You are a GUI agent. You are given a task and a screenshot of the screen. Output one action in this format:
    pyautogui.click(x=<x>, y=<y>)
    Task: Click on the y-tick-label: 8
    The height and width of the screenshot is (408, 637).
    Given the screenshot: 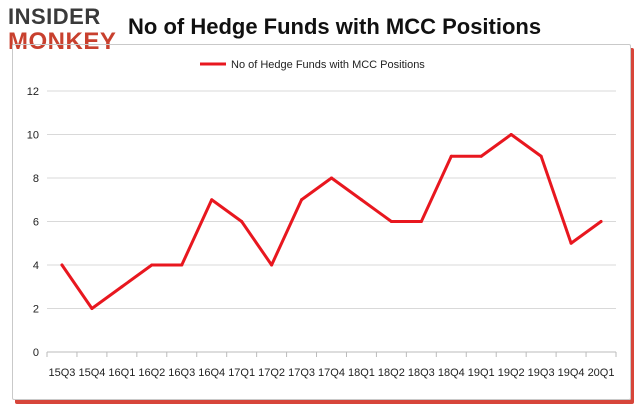 What is the action you would take?
    pyautogui.click(x=36, y=179)
    